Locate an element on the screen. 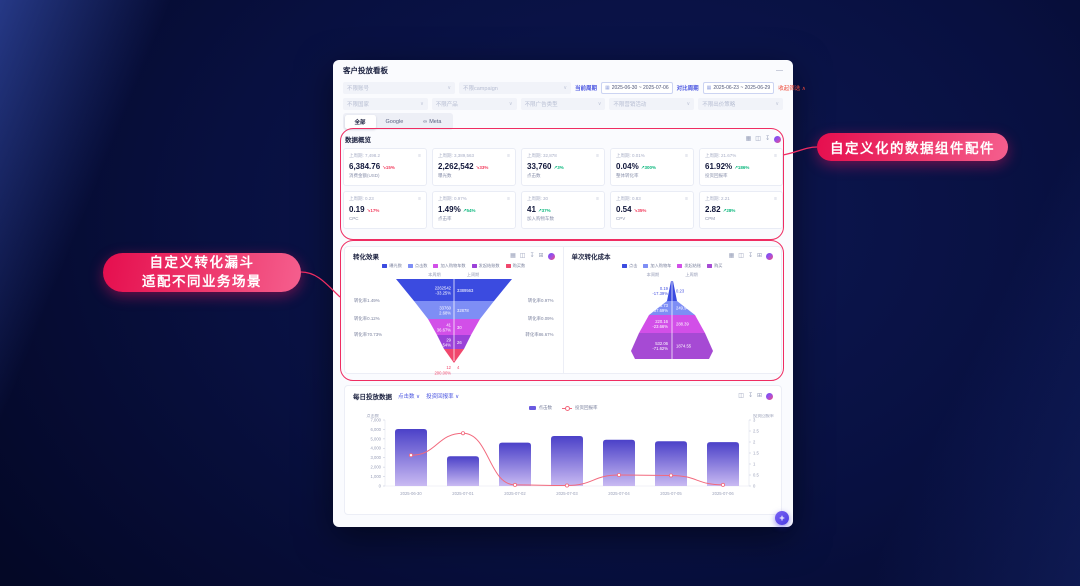 The height and width of the screenshot is (586, 1080). kpi-value-row: 2,262,542 ↘33% is located at coordinates (474, 166).